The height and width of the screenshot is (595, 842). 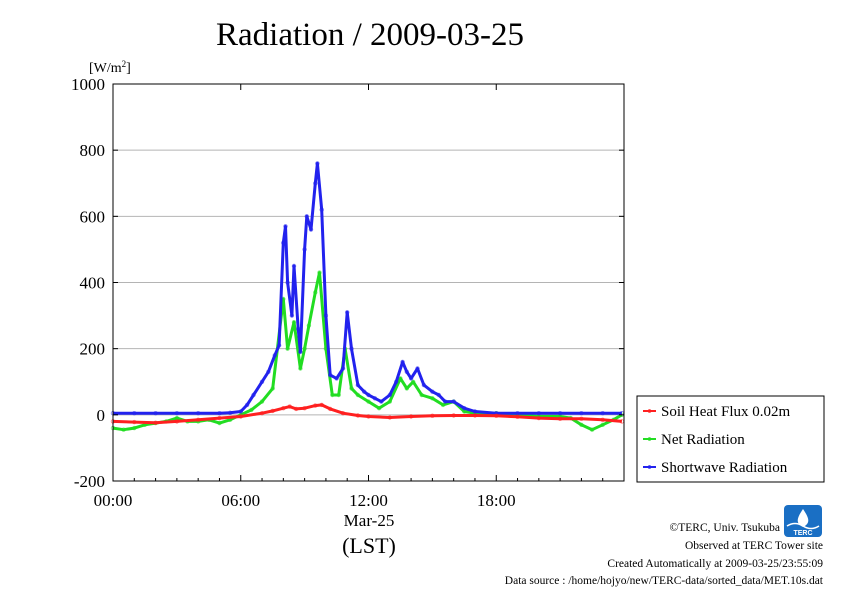 What do you see at coordinates (496, 500) in the screenshot?
I see `x-tick-label: 18:00` at bounding box center [496, 500].